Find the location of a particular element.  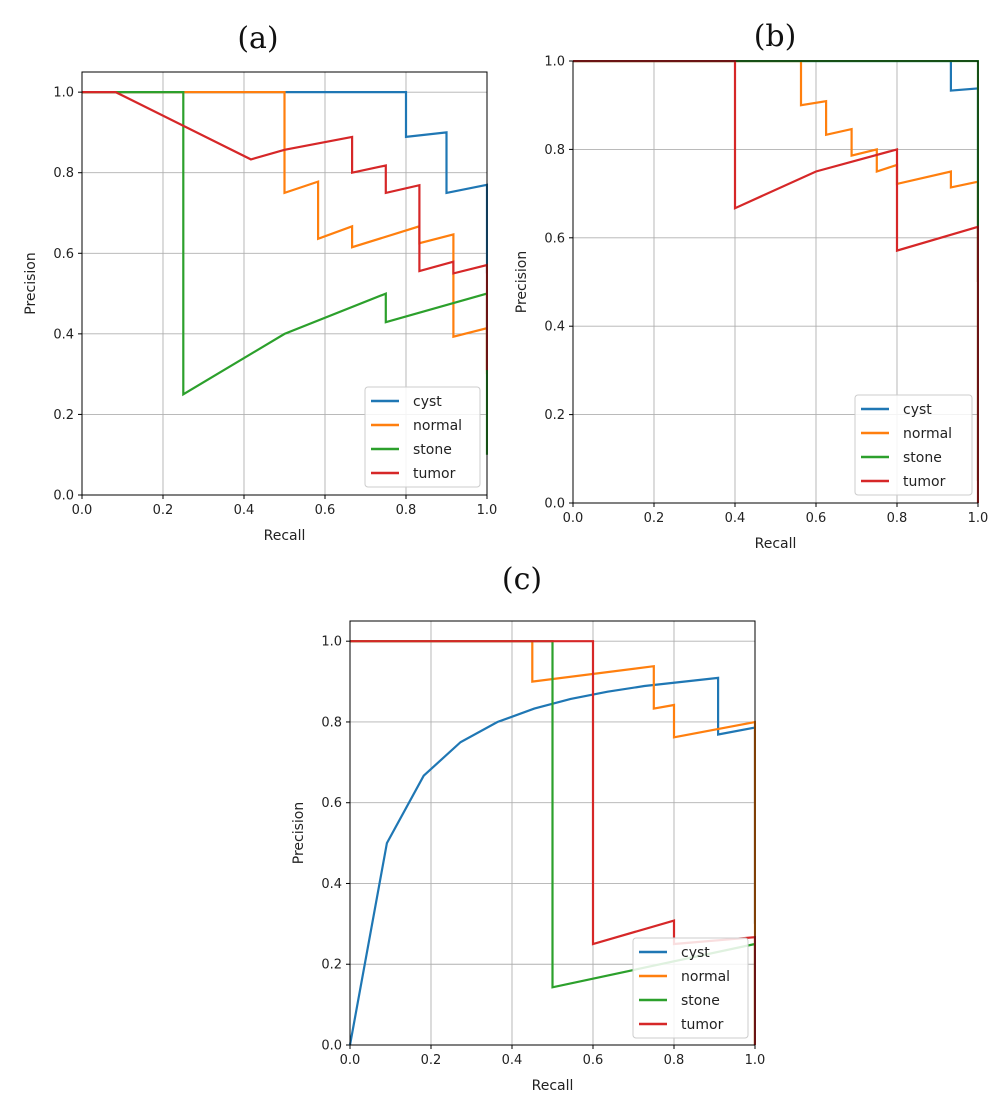

series-line-tumor is located at coordinates (285, 231).